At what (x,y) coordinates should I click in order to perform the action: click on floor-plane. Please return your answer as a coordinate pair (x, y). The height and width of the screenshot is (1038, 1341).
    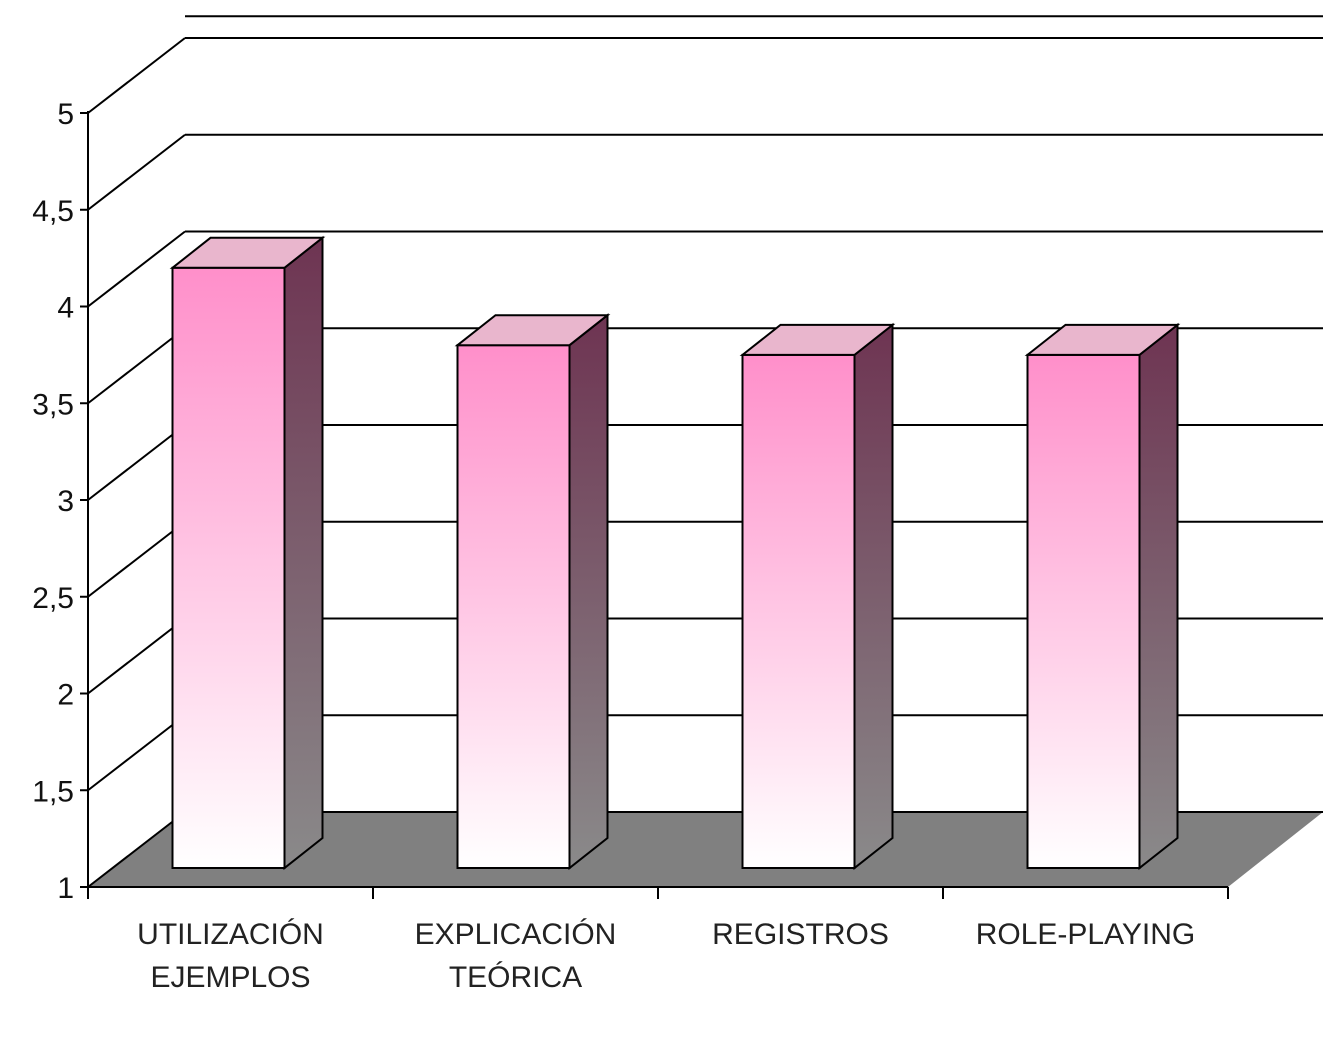
    Looking at the image, I should click on (705, 849).